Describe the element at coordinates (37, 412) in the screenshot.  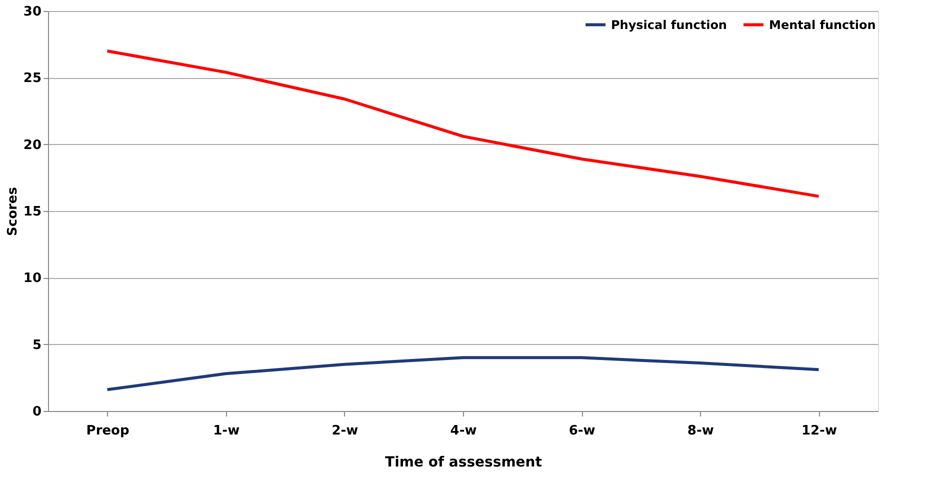
I see `y-tick-label: 0` at that location.